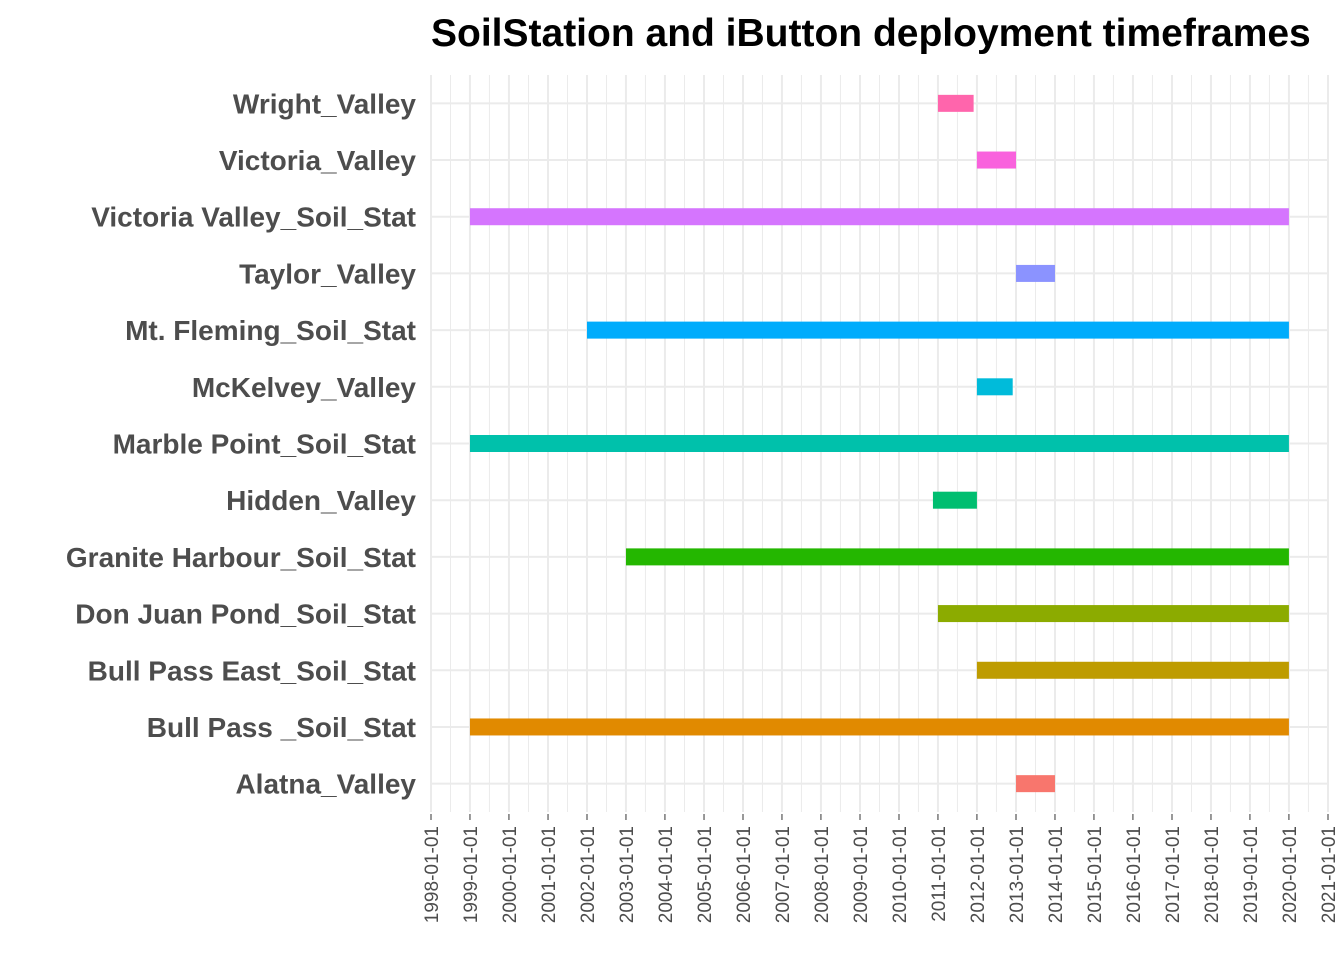 The width and height of the screenshot is (1344, 960). Describe the element at coordinates (264, 444) in the screenshot. I see `y-tick-label: Marble Point_Soil_Stat` at that location.